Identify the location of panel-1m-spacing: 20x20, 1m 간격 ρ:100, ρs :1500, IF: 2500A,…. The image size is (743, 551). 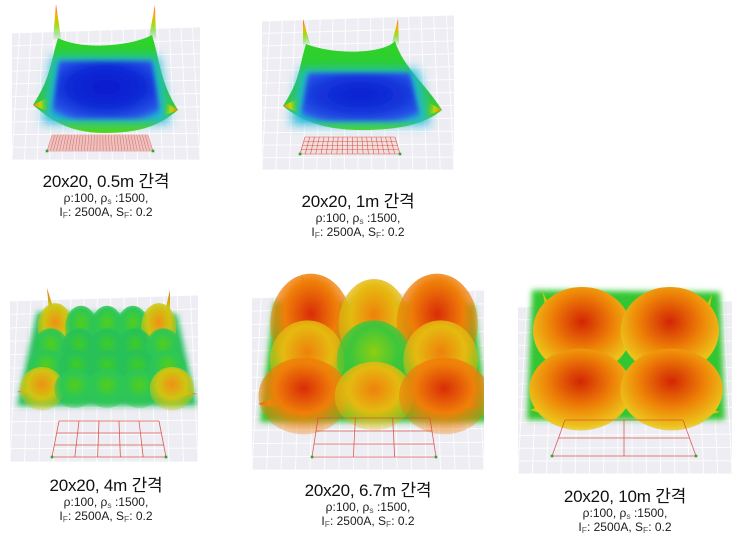
(358, 121).